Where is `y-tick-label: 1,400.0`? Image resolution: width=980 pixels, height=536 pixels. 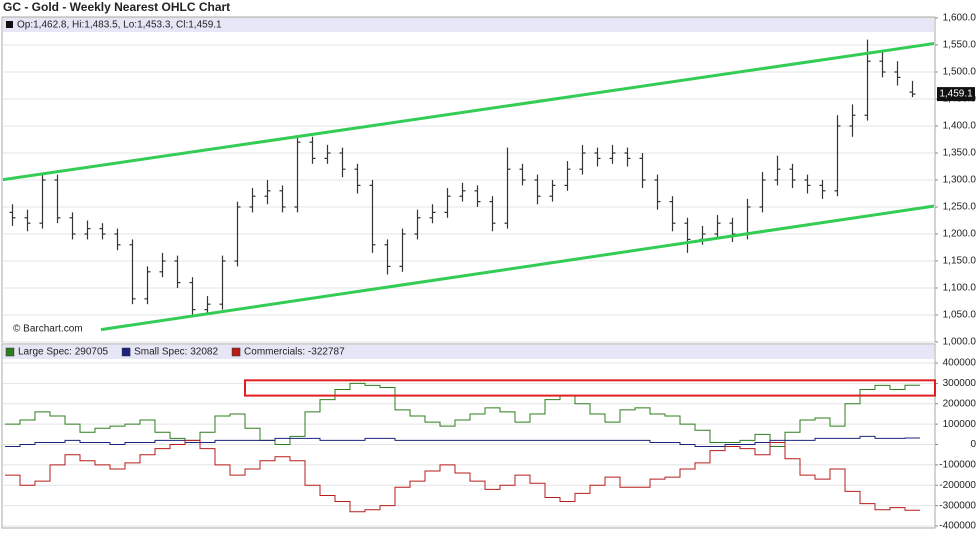 y-tick-label: 1,400.0 is located at coordinates (960, 126).